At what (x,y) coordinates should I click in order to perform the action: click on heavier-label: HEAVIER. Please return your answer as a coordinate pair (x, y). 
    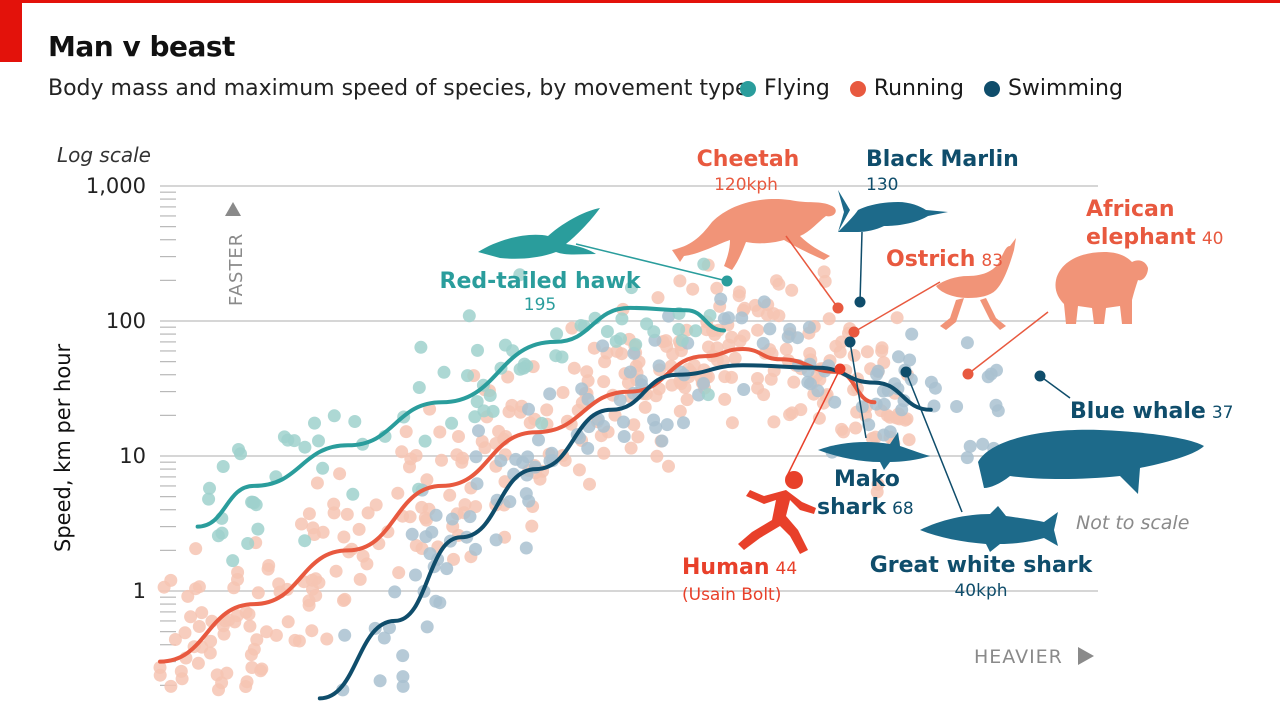
    Looking at the image, I should click on (1018, 657).